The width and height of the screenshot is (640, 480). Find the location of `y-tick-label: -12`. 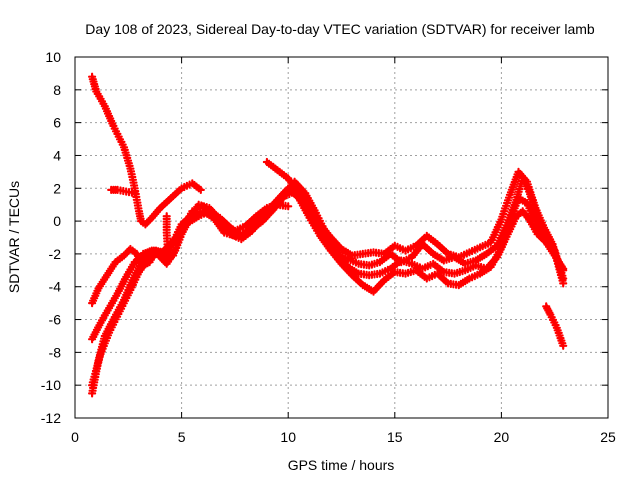

y-tick-label: -12 is located at coordinates (51, 418).